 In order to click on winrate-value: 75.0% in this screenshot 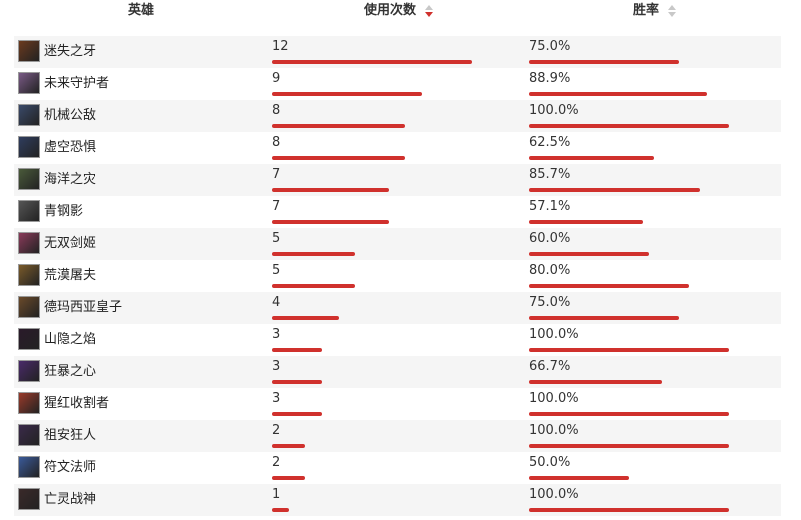, I will do `click(550, 302)`.